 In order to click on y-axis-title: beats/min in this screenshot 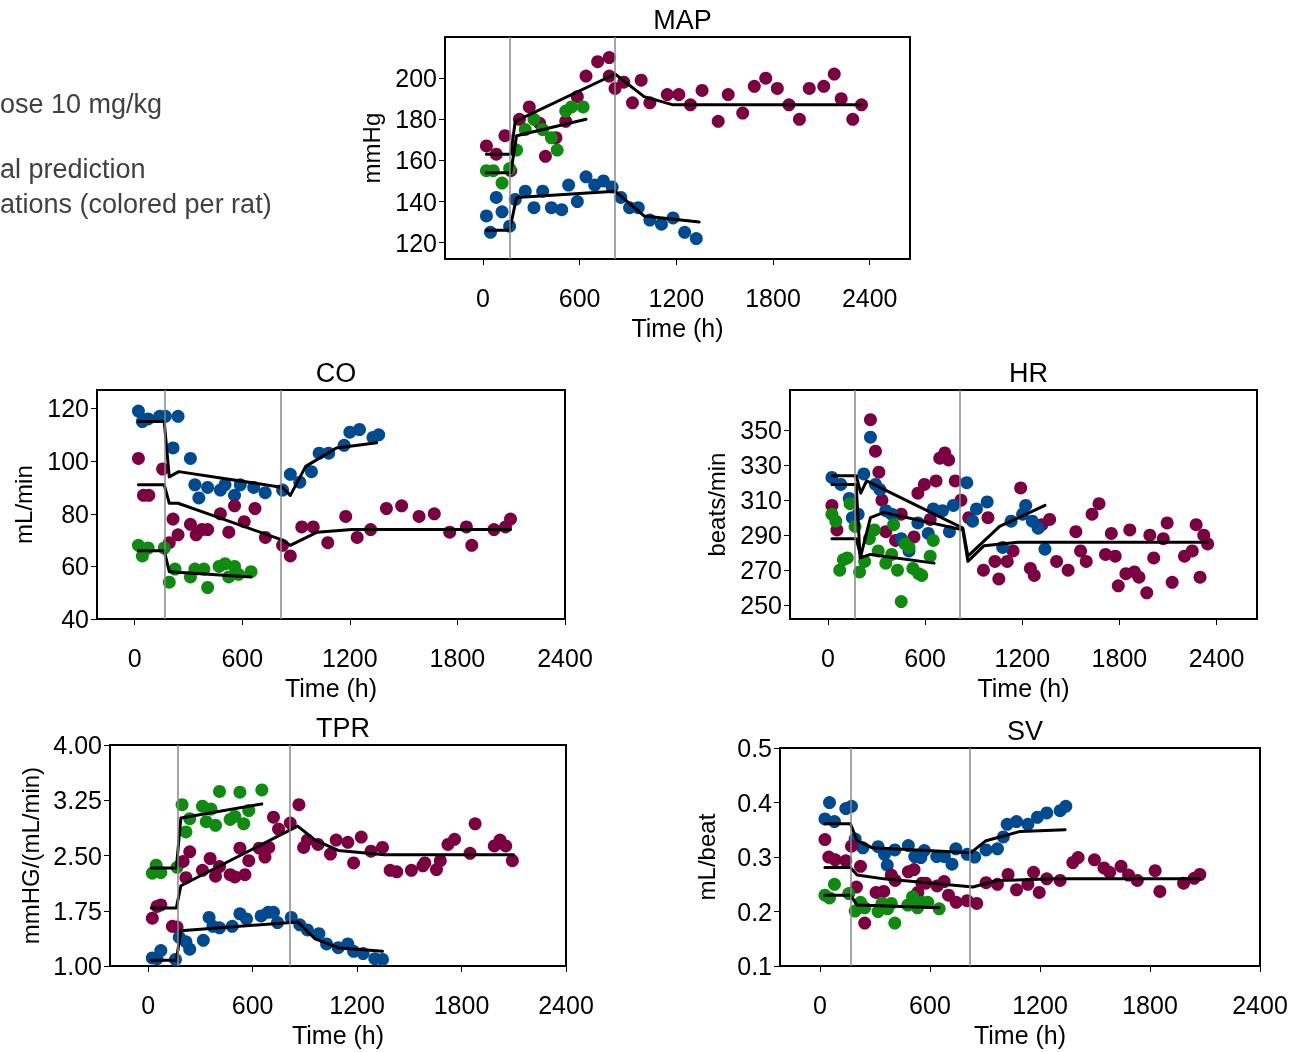, I will do `click(716, 504)`.